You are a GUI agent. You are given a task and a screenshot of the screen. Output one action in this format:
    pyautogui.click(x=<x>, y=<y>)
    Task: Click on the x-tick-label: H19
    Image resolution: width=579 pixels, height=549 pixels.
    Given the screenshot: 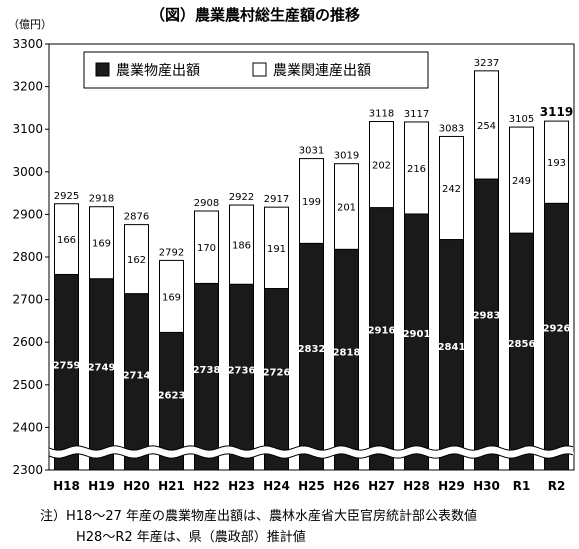 What is the action you would take?
    pyautogui.click(x=101, y=486)
    